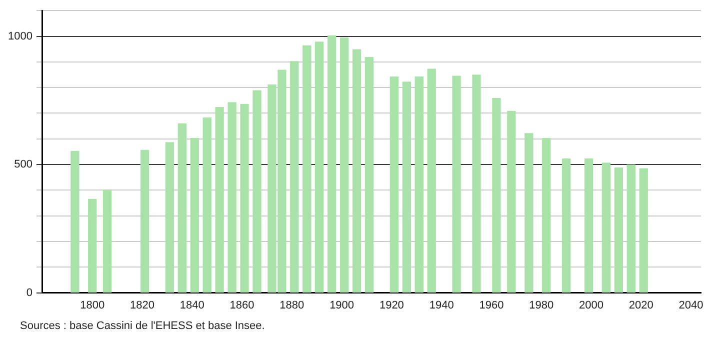 The height and width of the screenshot is (340, 710). What do you see at coordinates (192, 305) in the screenshot?
I see `x-tick-label: 1840` at bounding box center [192, 305].